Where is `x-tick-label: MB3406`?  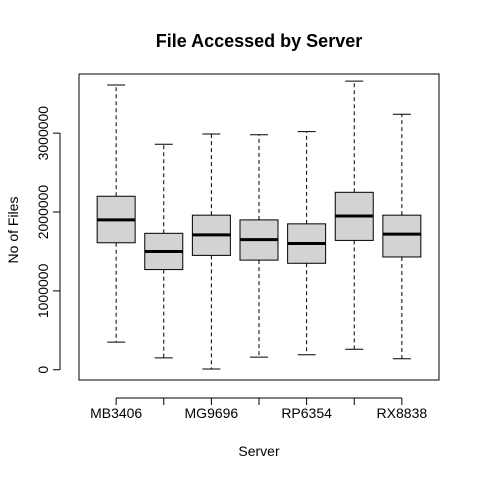
x-tick-label: MB3406 is located at coordinates (116, 413).